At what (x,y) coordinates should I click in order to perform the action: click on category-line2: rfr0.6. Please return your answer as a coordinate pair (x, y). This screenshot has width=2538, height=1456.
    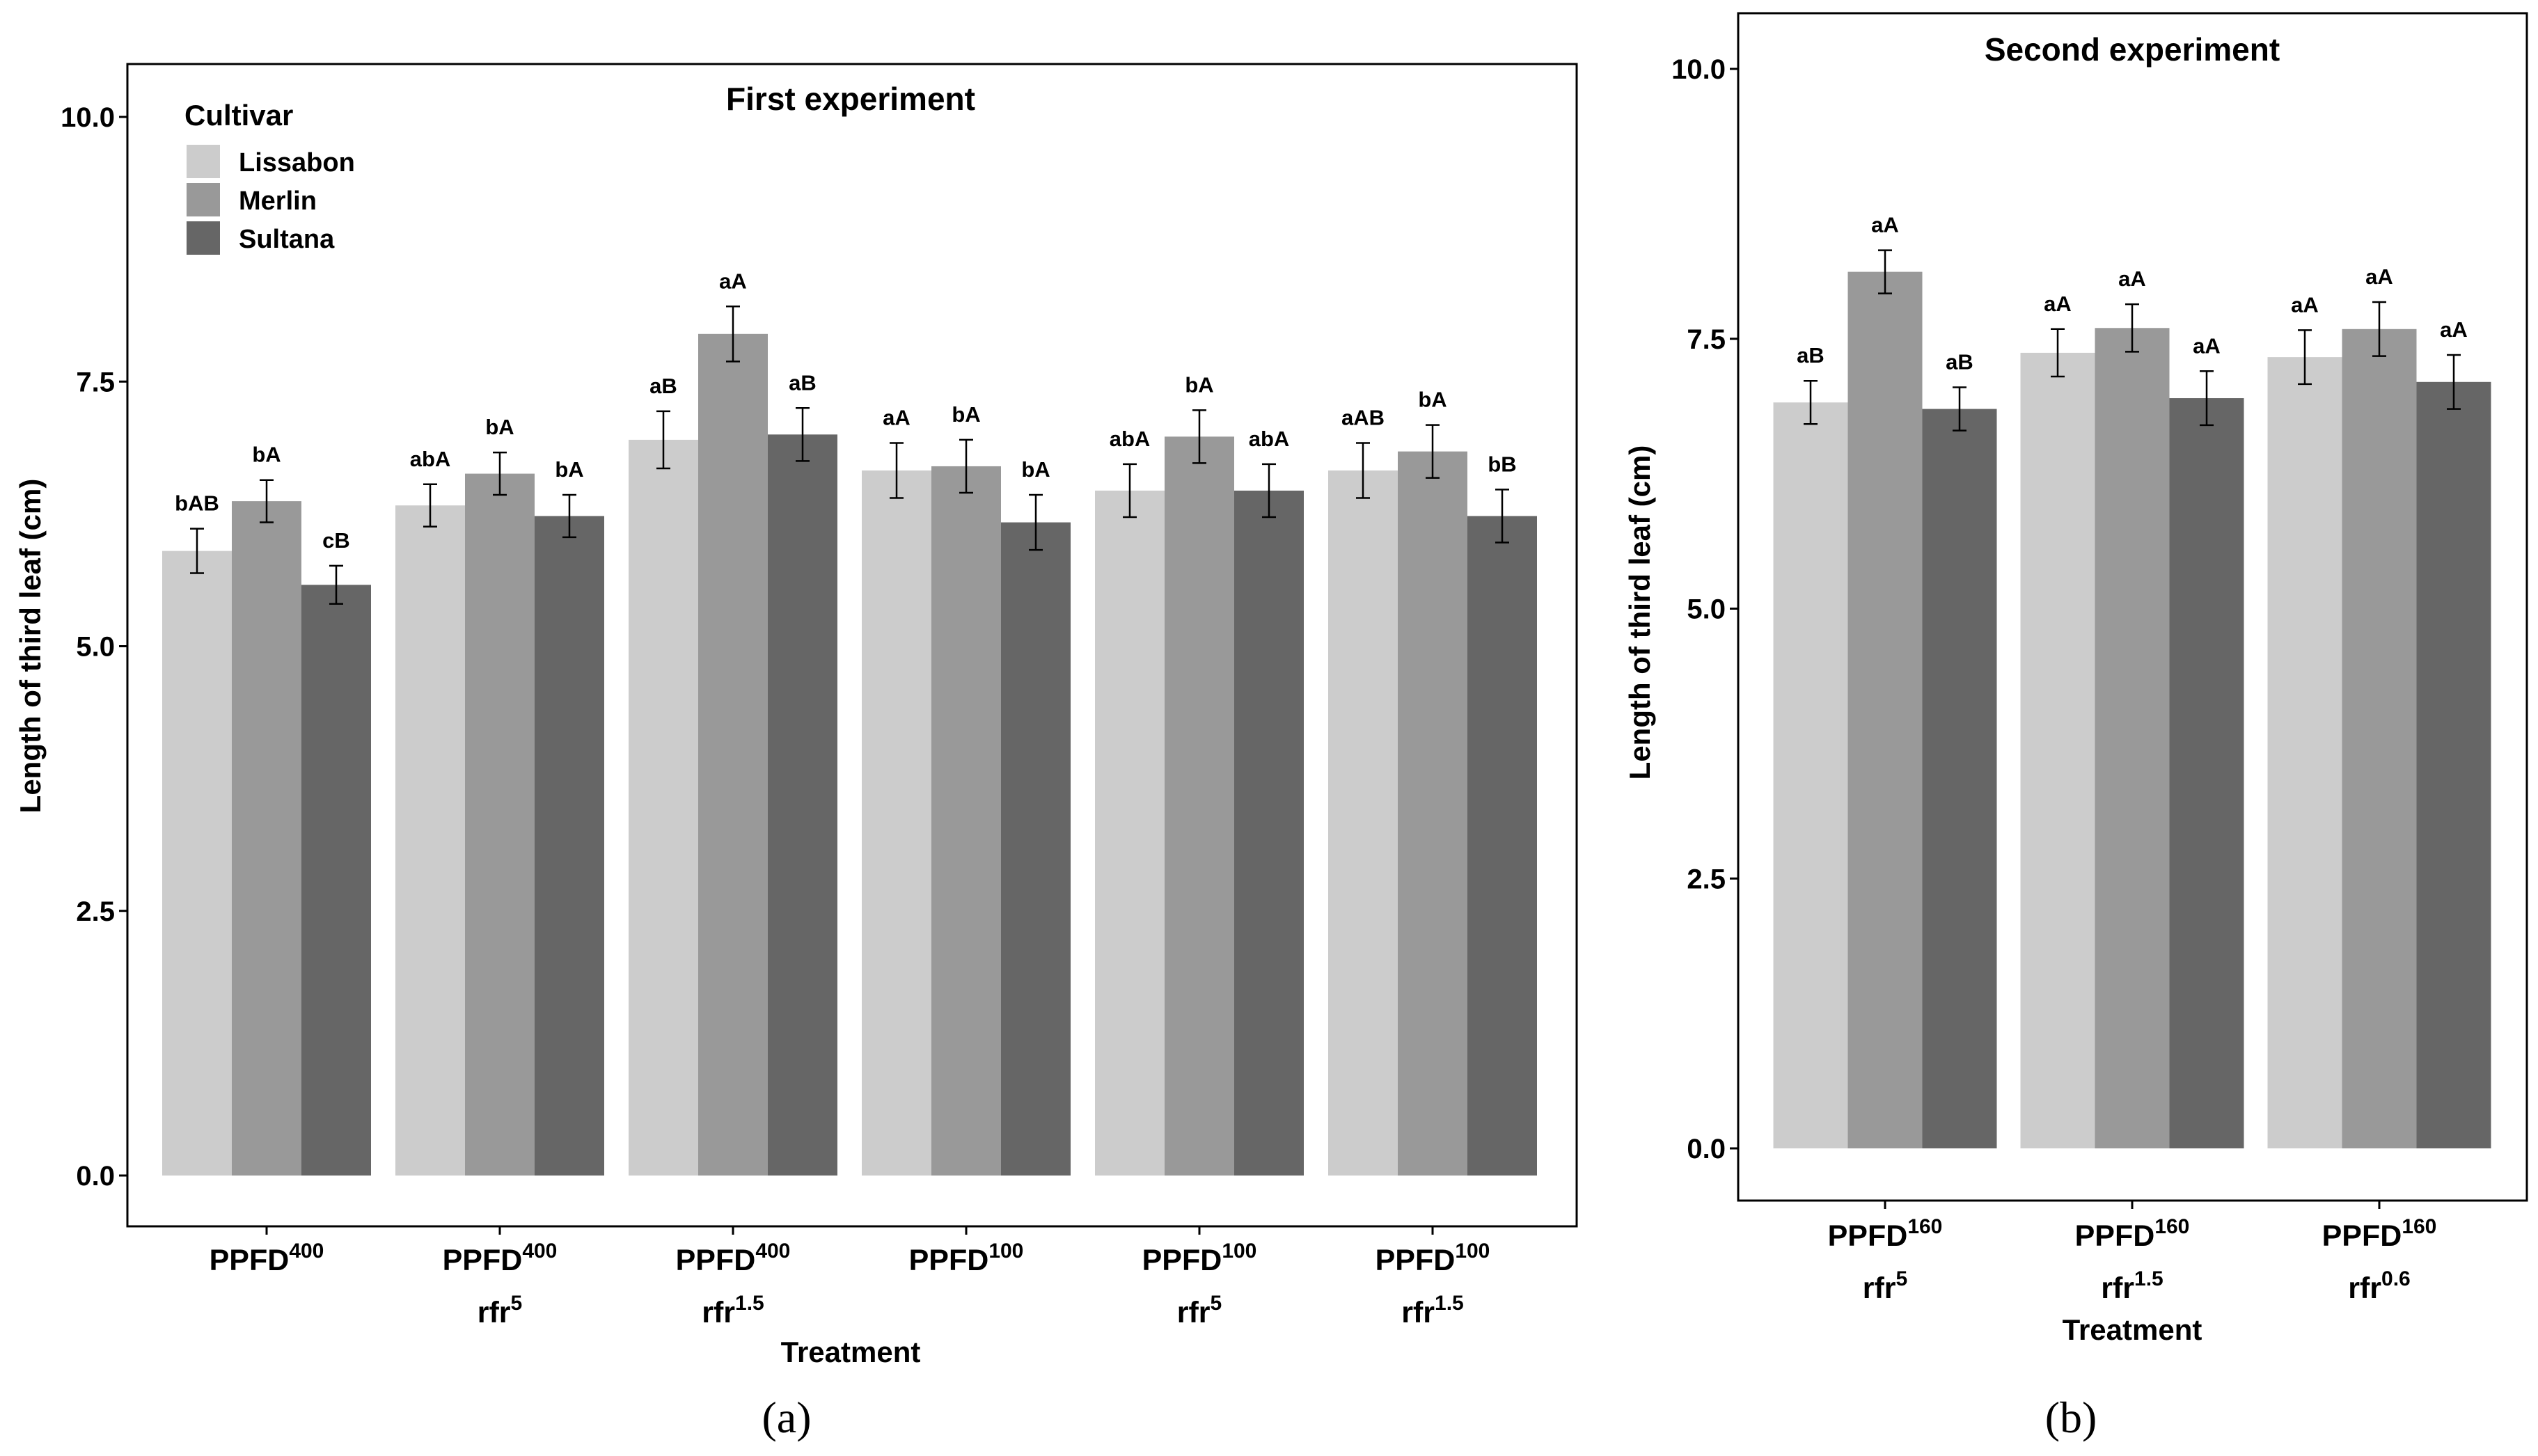
    Looking at the image, I should click on (2379, 1286).